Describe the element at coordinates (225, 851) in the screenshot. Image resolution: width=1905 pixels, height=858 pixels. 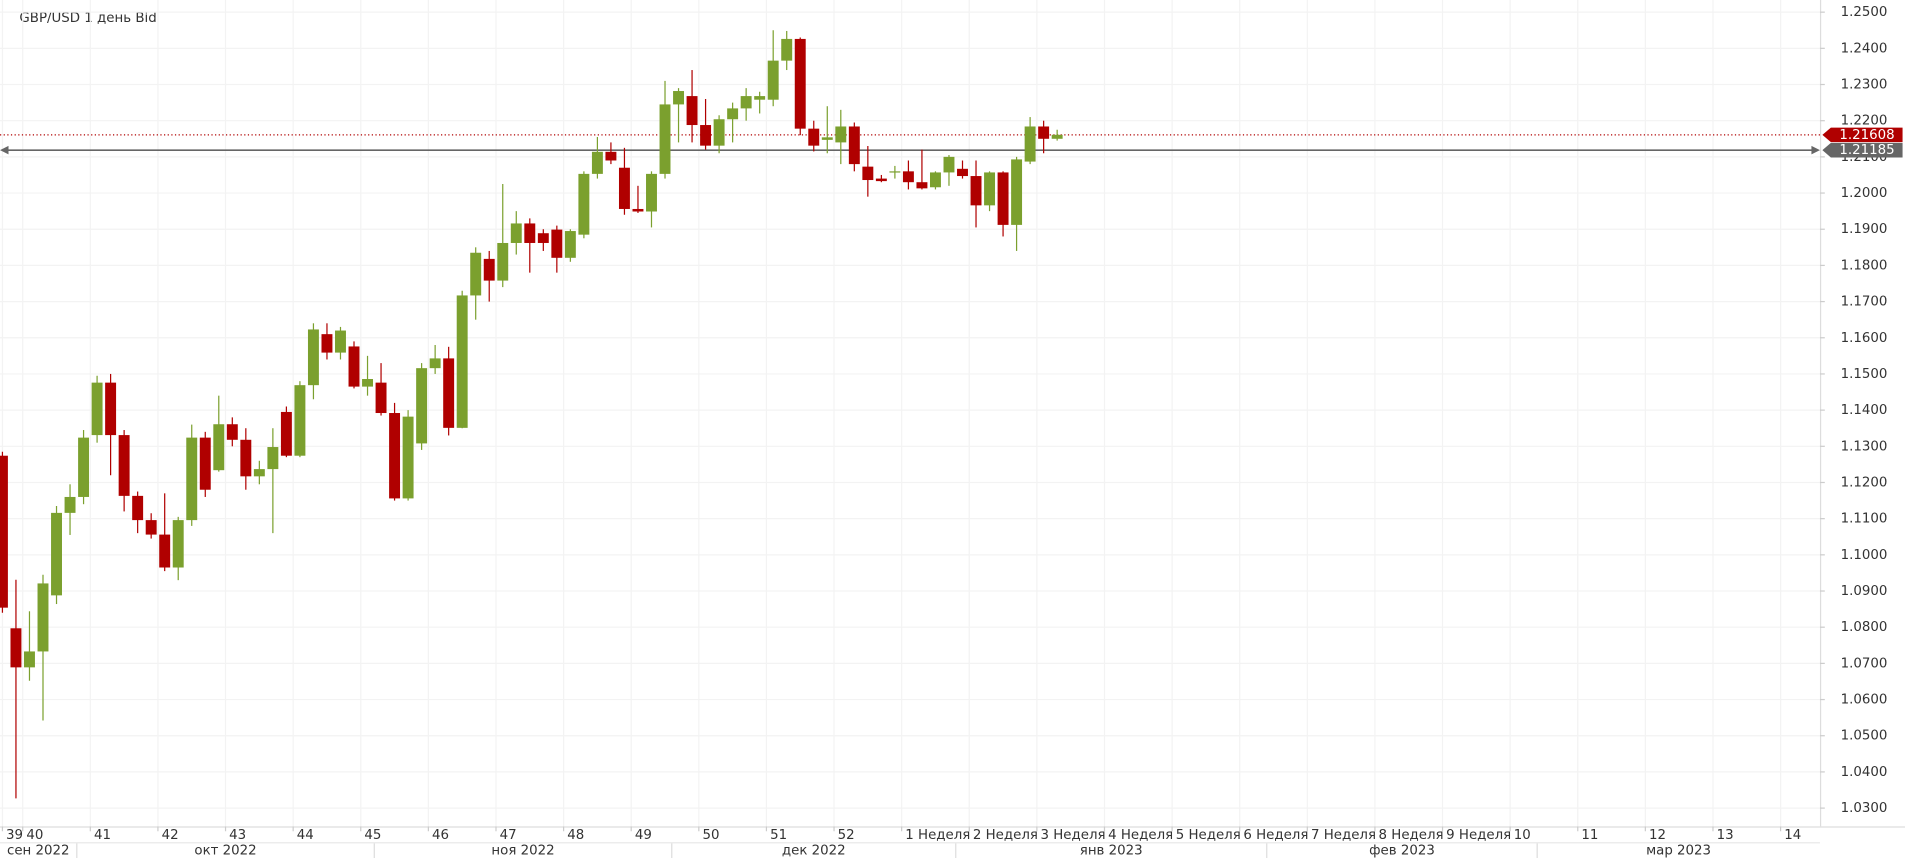
I see `month-label: окт 2022` at that location.